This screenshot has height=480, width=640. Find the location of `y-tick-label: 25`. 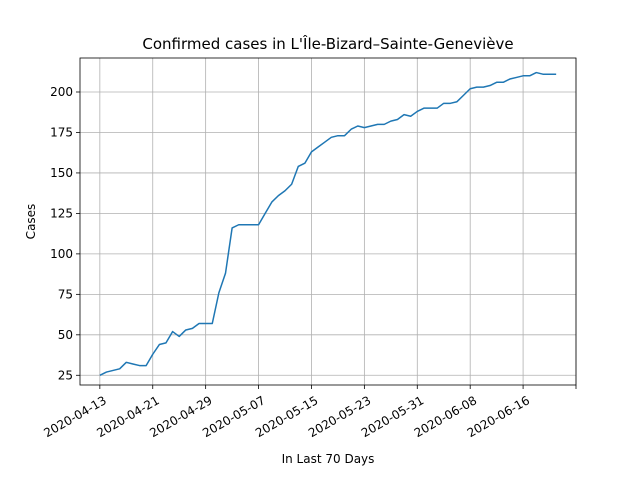

y-tick-label: 25 is located at coordinates (65, 375).